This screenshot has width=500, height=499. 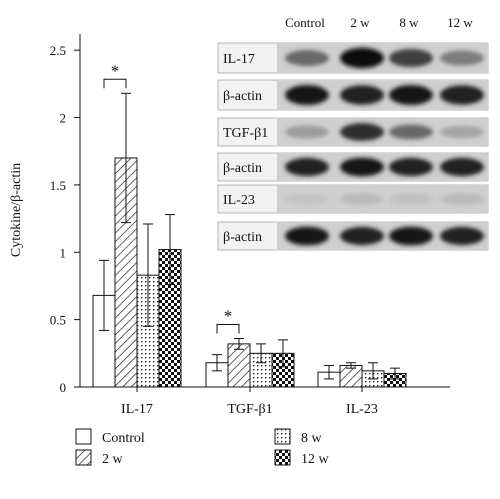 What do you see at coordinates (315, 459) in the screenshot?
I see `legend-label: 12 w` at bounding box center [315, 459].